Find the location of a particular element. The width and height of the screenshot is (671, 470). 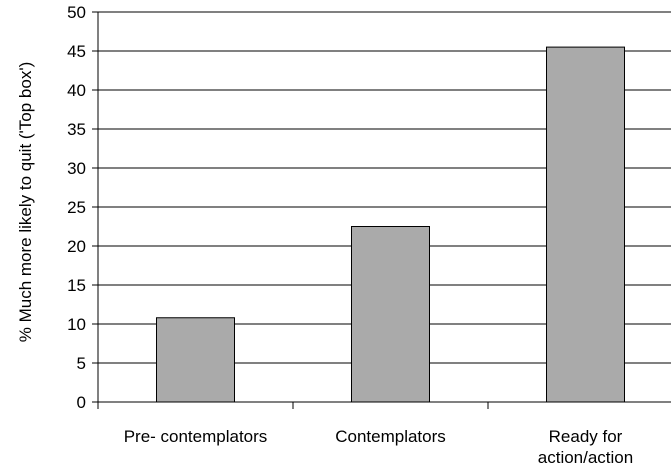

y-tick-label: 15 is located at coordinates (76, 285).